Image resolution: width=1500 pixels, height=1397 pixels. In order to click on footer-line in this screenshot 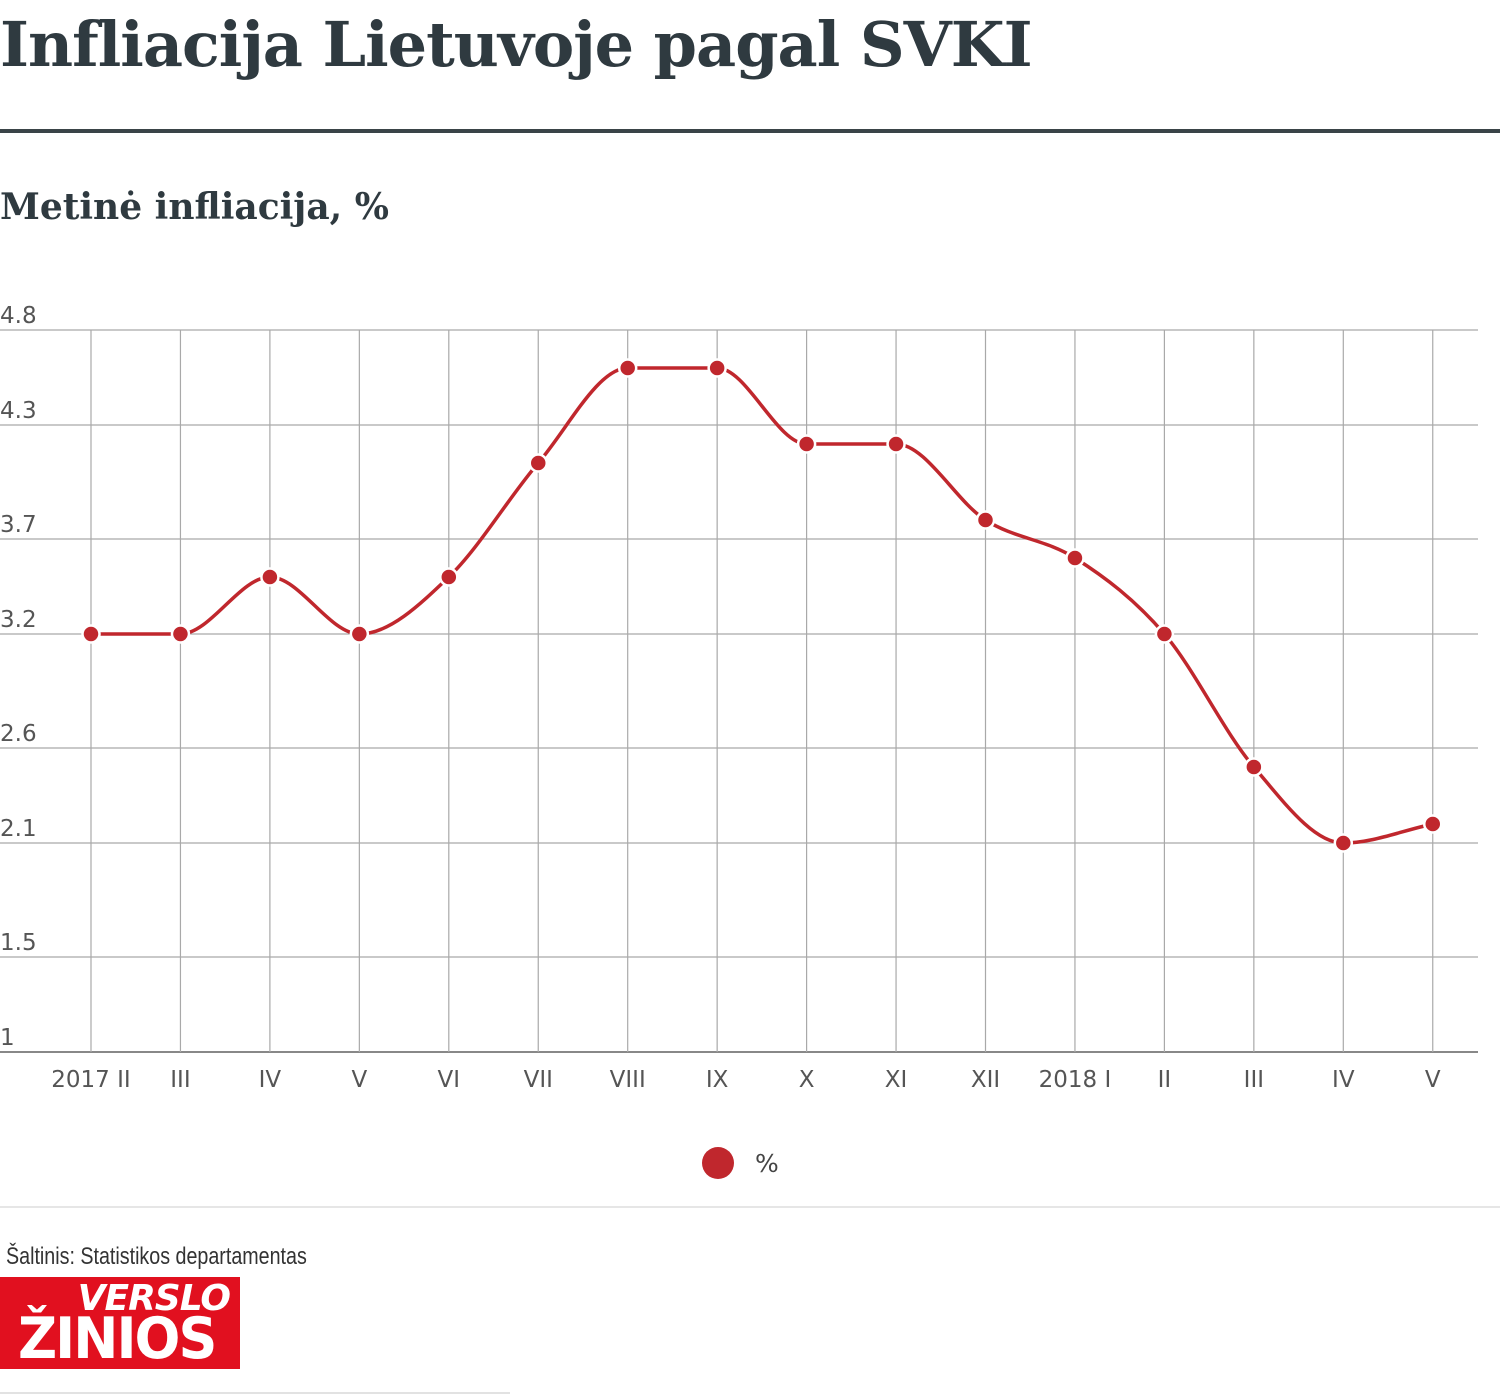, I will do `click(255, 1393)`.